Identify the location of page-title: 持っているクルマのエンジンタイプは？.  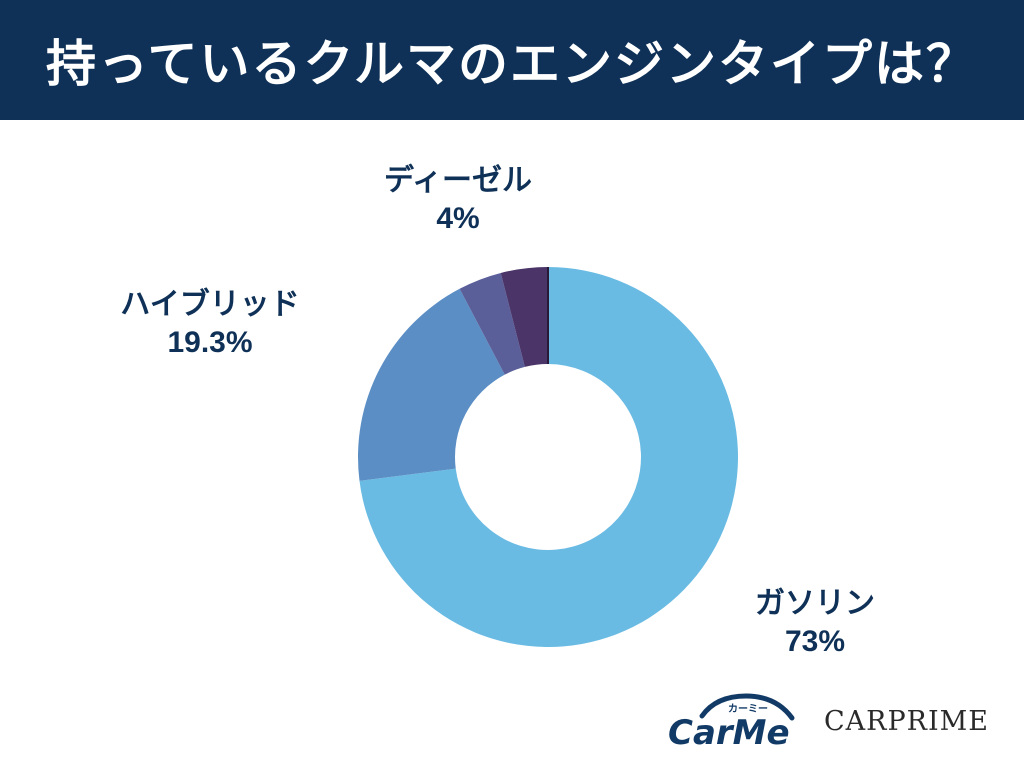
(512, 64).